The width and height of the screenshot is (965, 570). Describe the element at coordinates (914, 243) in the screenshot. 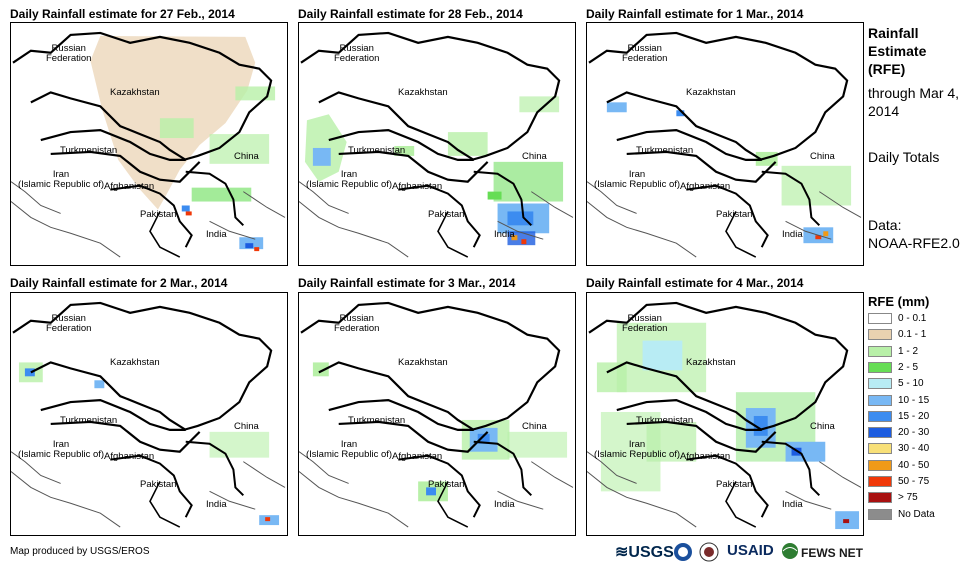

I see `side-data-source: NOAA-RFE2.0` at that location.